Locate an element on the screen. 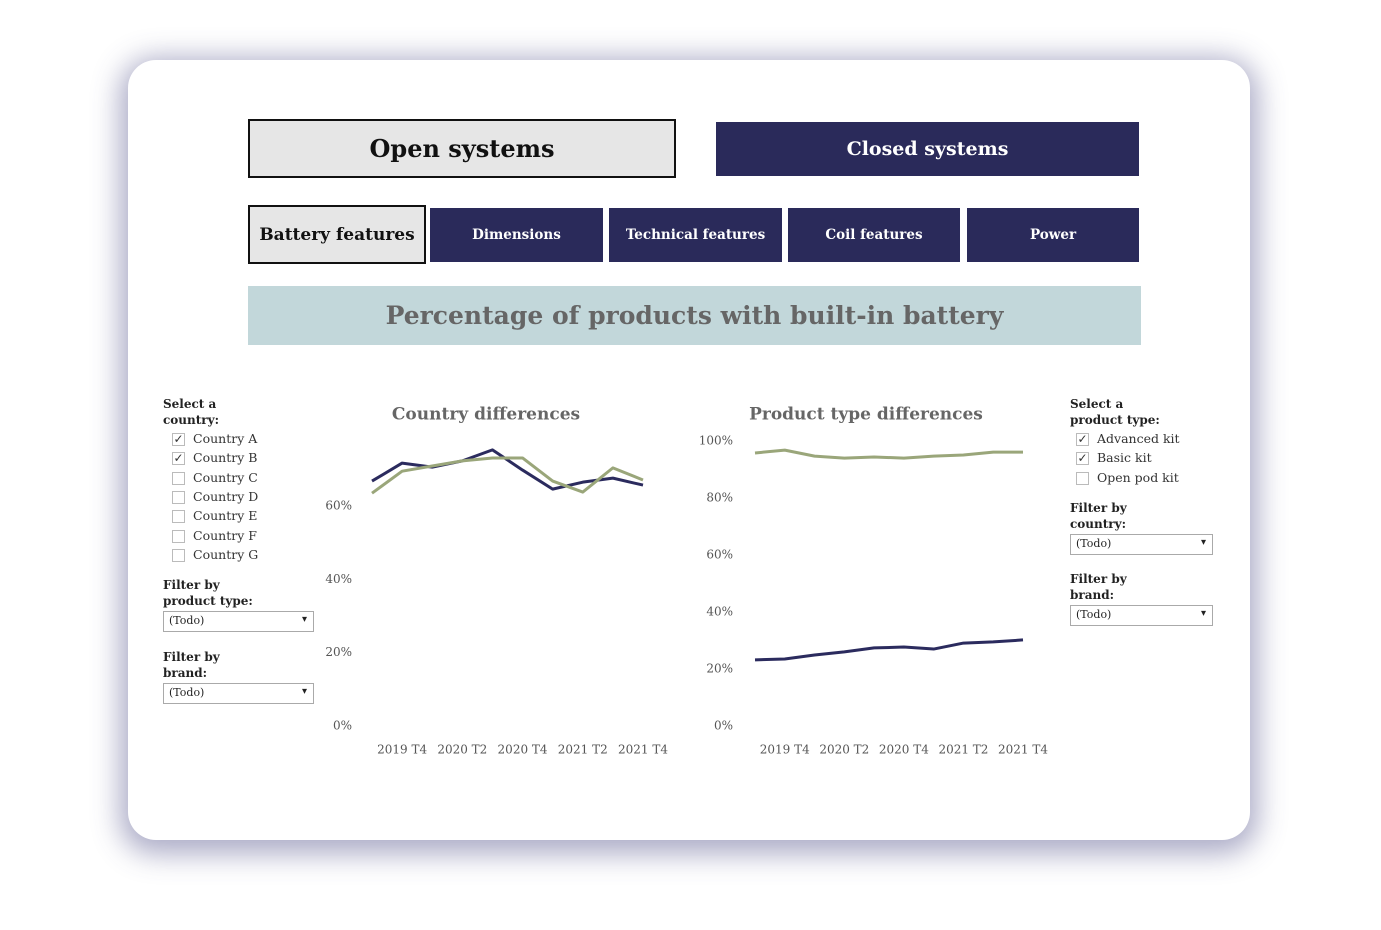  filter-label: Filter by product type: is located at coordinates (208, 593).